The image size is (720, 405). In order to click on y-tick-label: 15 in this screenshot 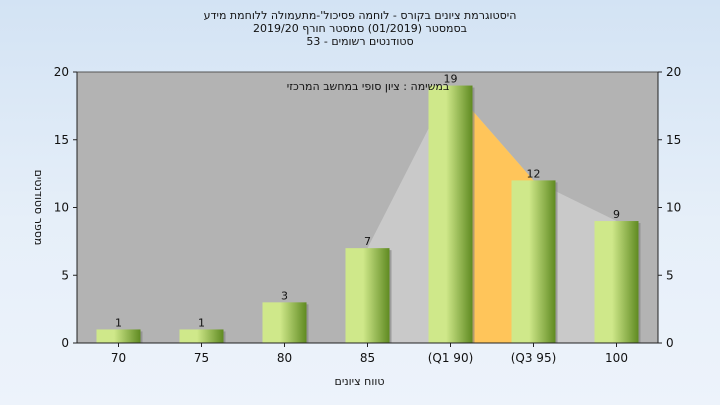, I will do `click(61, 140)`.